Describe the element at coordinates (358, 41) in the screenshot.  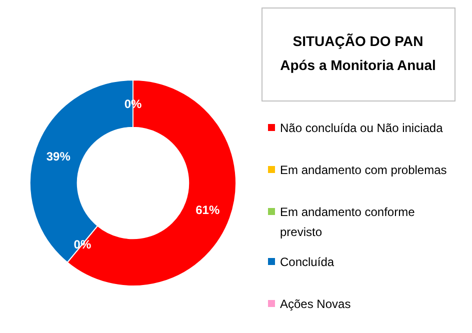
I see `chart-title: SITUAÇÃO DO PAN` at that location.